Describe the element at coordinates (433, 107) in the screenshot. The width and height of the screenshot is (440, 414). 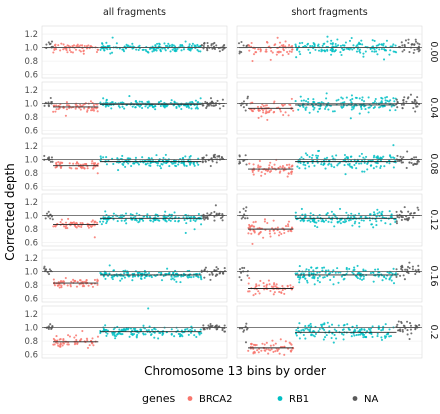
I see `row-strip-label: 0.04` at that location.